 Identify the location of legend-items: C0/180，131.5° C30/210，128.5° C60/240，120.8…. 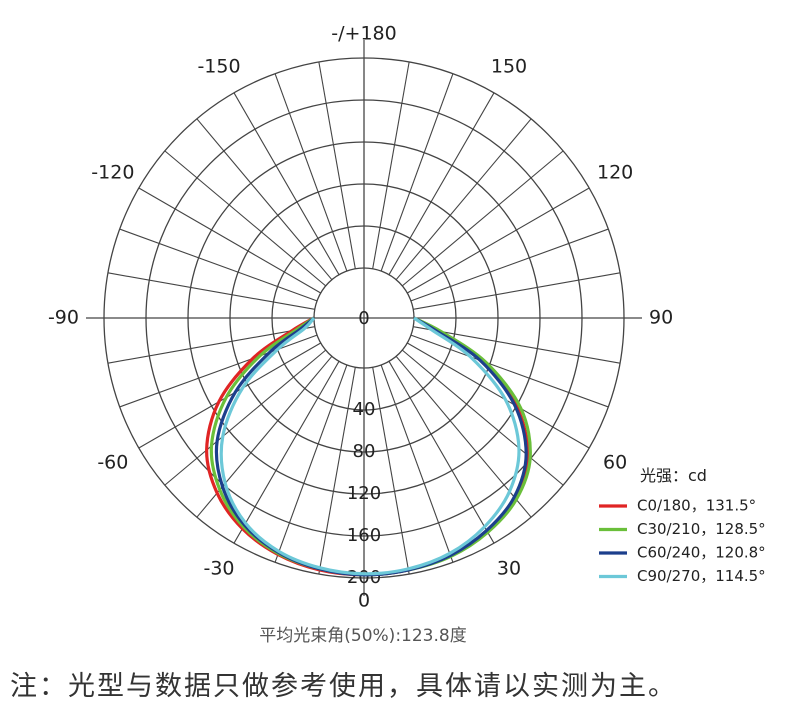
(682, 541).